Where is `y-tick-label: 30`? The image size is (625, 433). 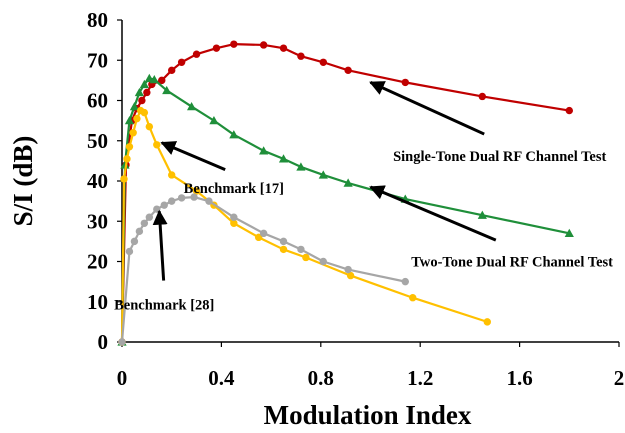 y-tick-label: 30 is located at coordinates (97, 221).